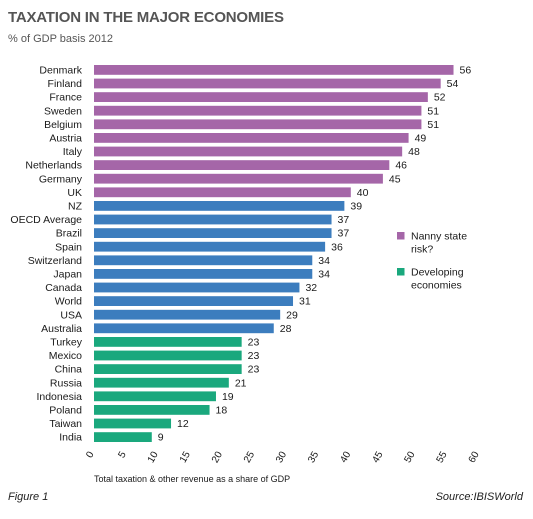  What do you see at coordinates (146, 17) in the screenshot?
I see `chart-title: TAXATION IN THE MAJOR ECONOMIES` at bounding box center [146, 17].